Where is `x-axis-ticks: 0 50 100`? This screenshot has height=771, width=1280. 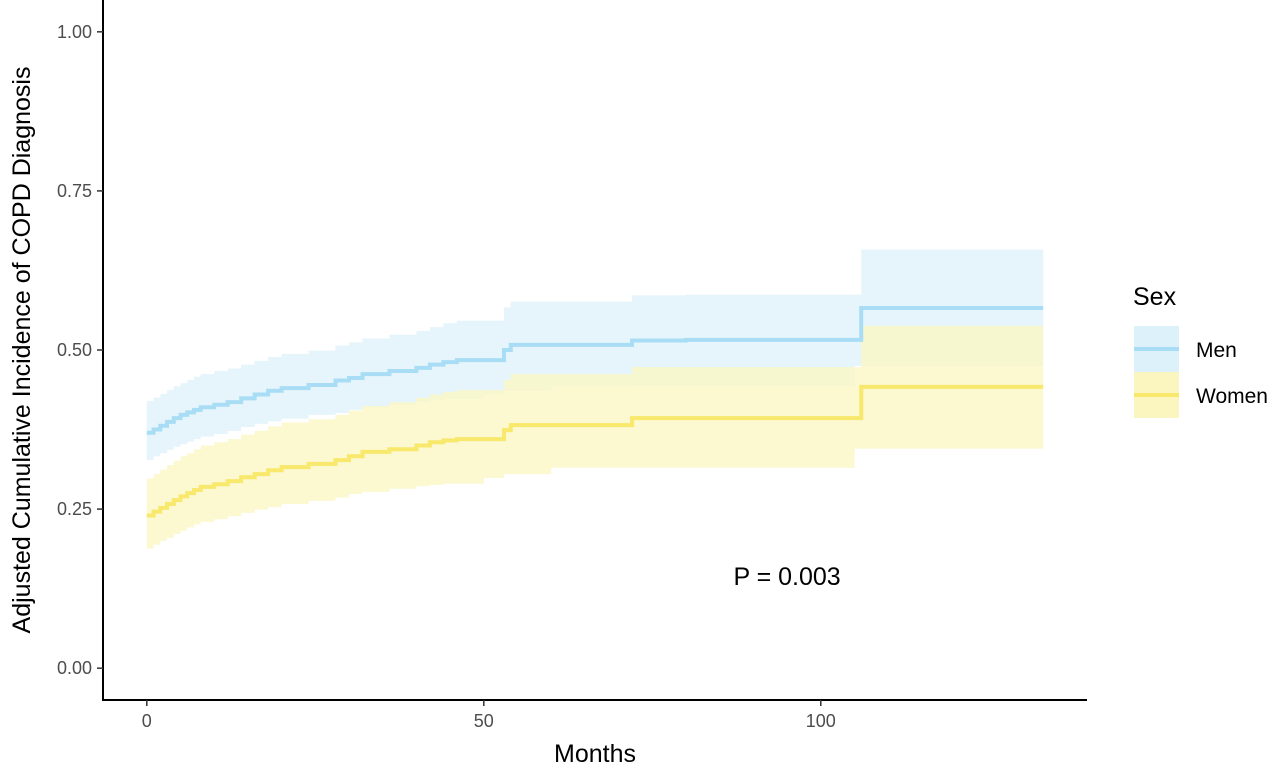 x-axis-ticks: 0 50 100 is located at coordinates (489, 715).